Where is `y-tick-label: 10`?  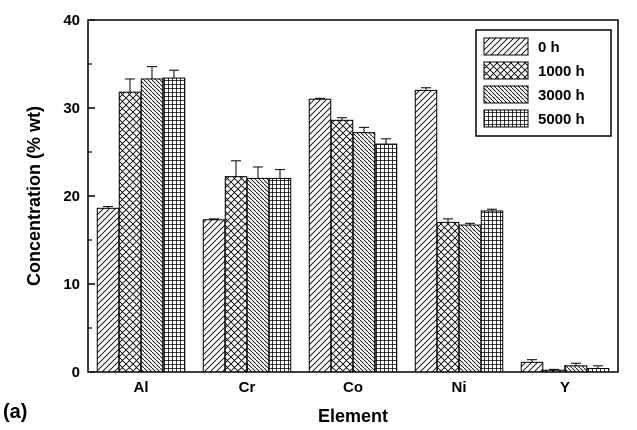
y-tick-label: 10 is located at coordinates (71, 284).